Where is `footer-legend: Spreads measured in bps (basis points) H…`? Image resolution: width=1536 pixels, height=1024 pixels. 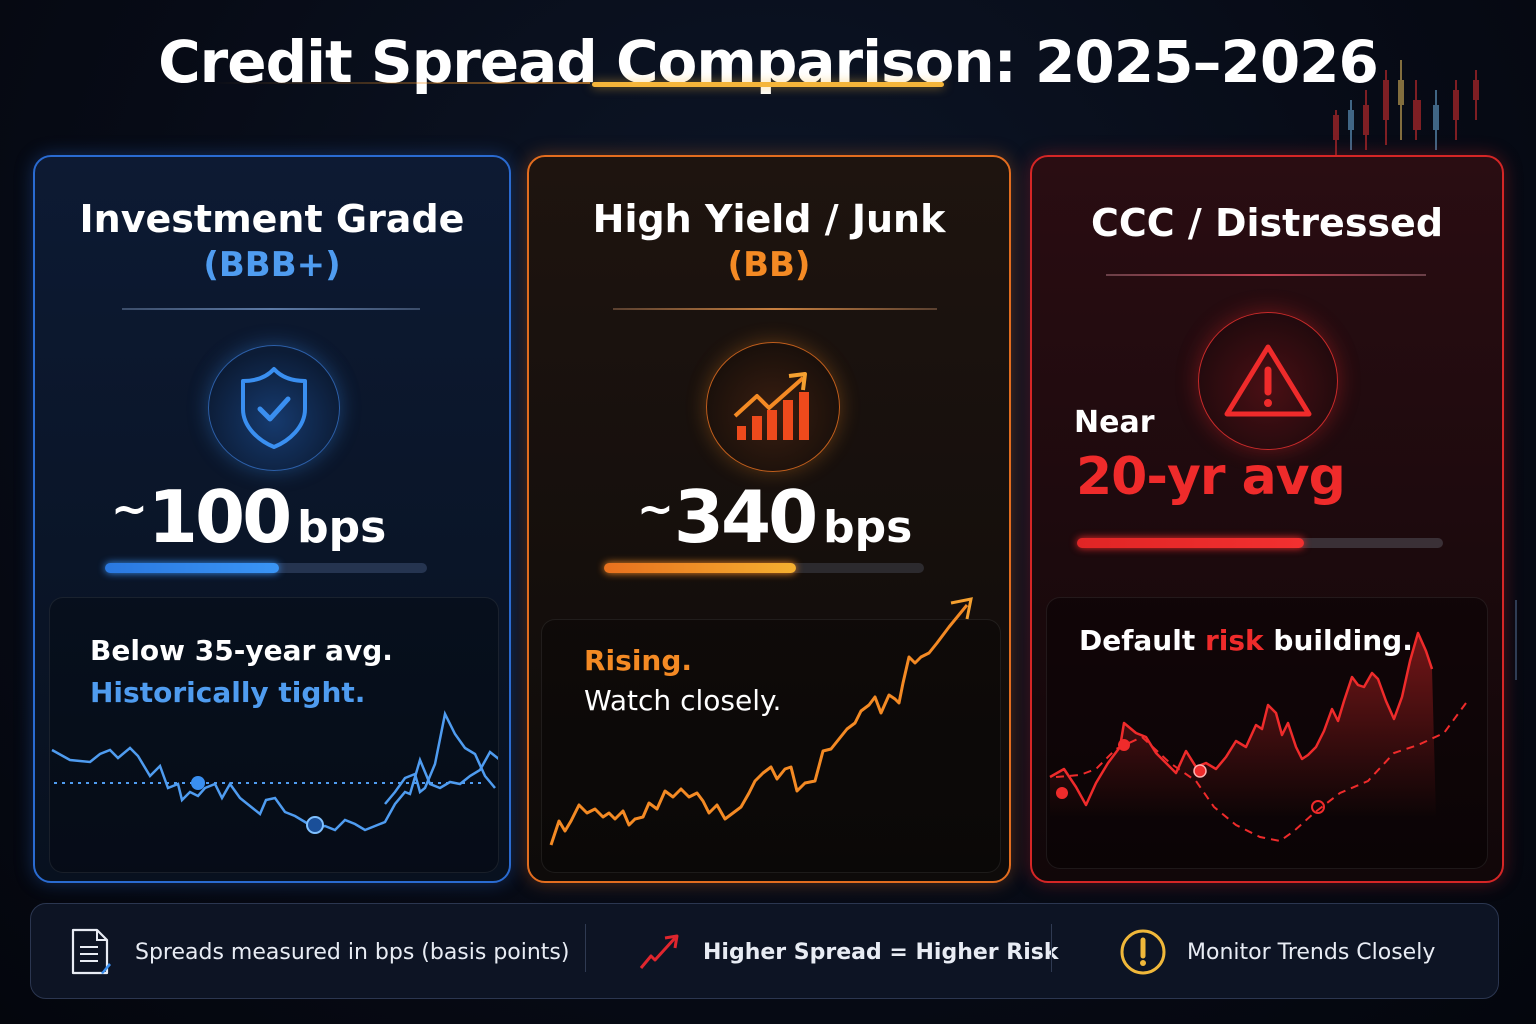
footer-legend: Spreads measured in bps (basis points) H… is located at coordinates (764, 951).